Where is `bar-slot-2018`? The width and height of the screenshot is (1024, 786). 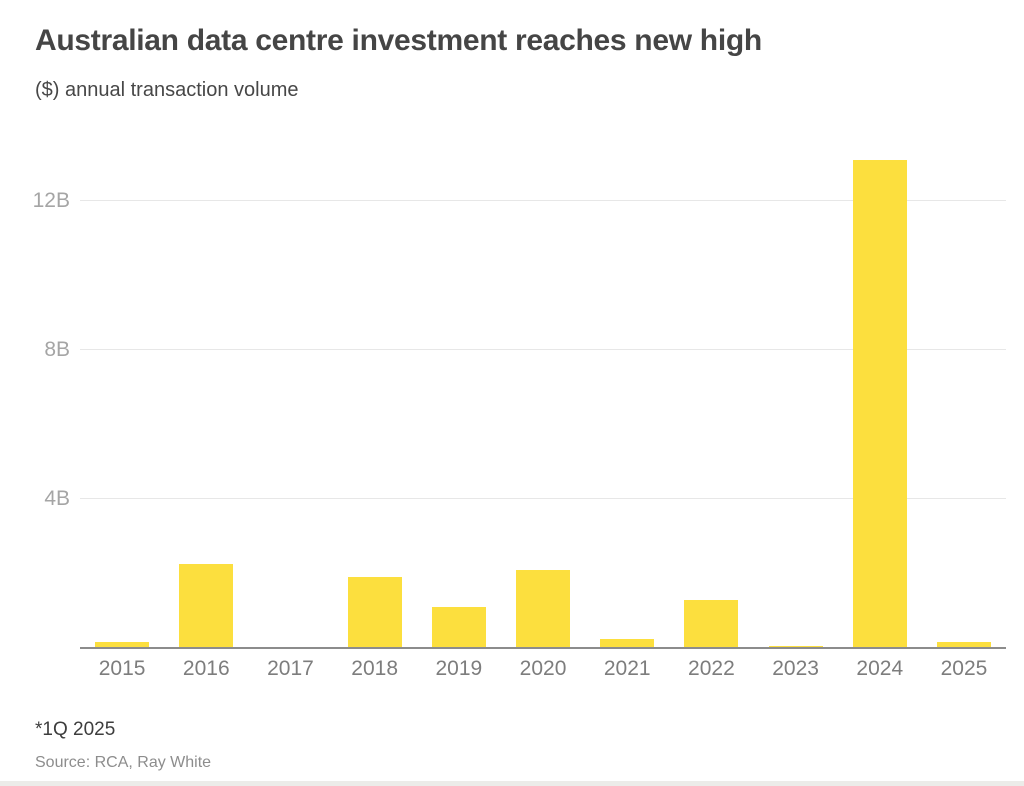
bar-slot-2018 is located at coordinates (375, 394).